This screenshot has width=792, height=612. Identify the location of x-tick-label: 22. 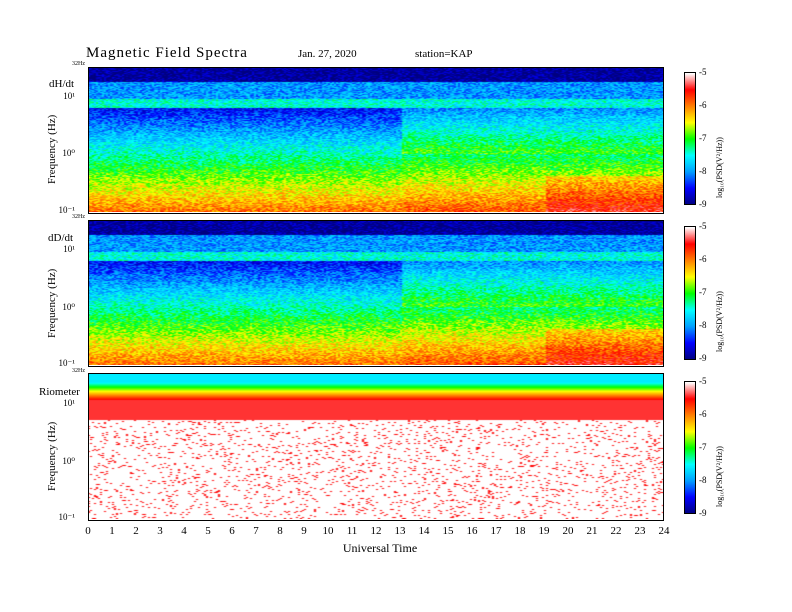
(616, 531).